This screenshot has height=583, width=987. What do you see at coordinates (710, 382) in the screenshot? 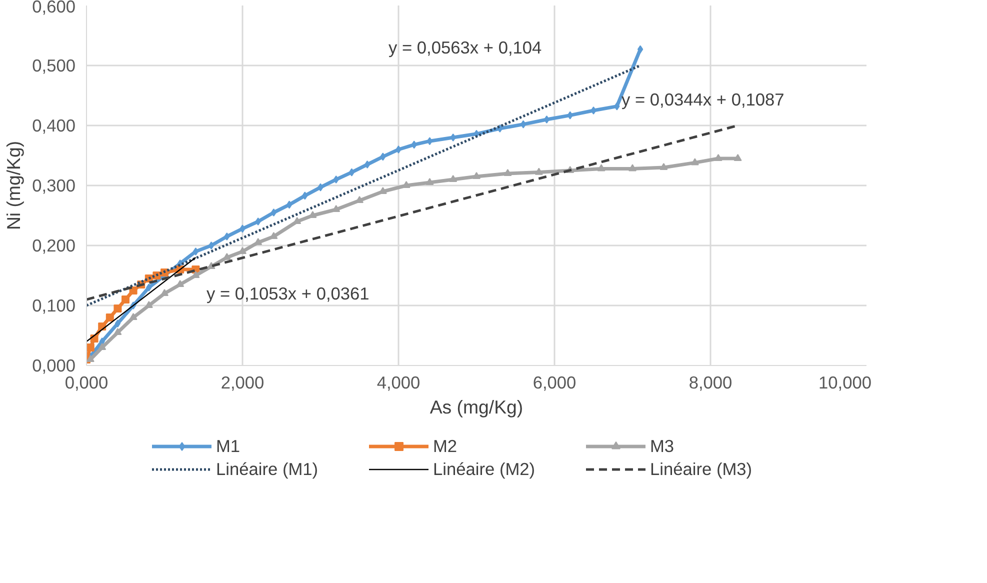
I see `x-tick-label: 8,000` at bounding box center [710, 382].